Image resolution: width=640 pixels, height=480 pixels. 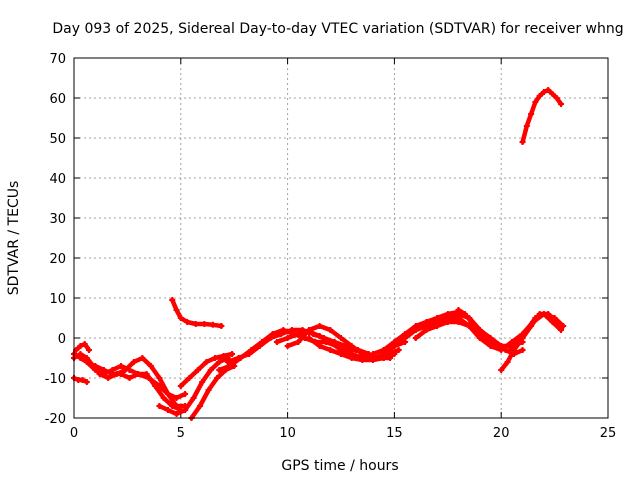 I want to click on y-tick-label: 40, so click(x=57, y=179).